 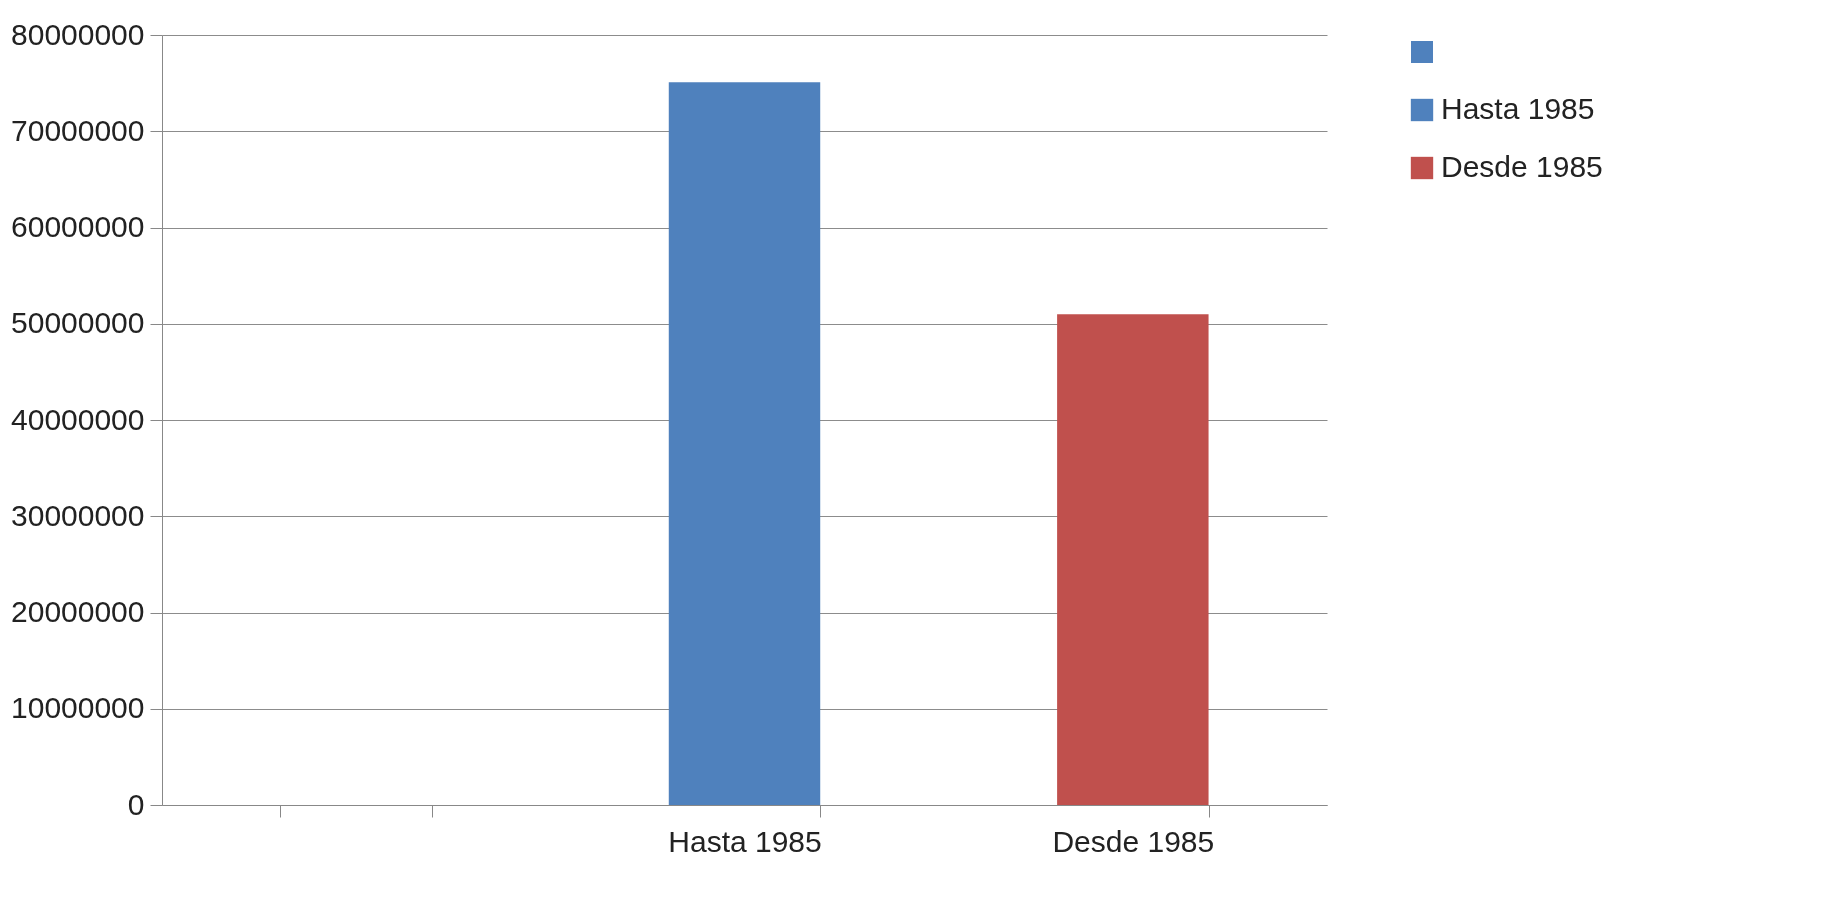 I want to click on y-tick-label: 30000000, so click(x=78, y=515).